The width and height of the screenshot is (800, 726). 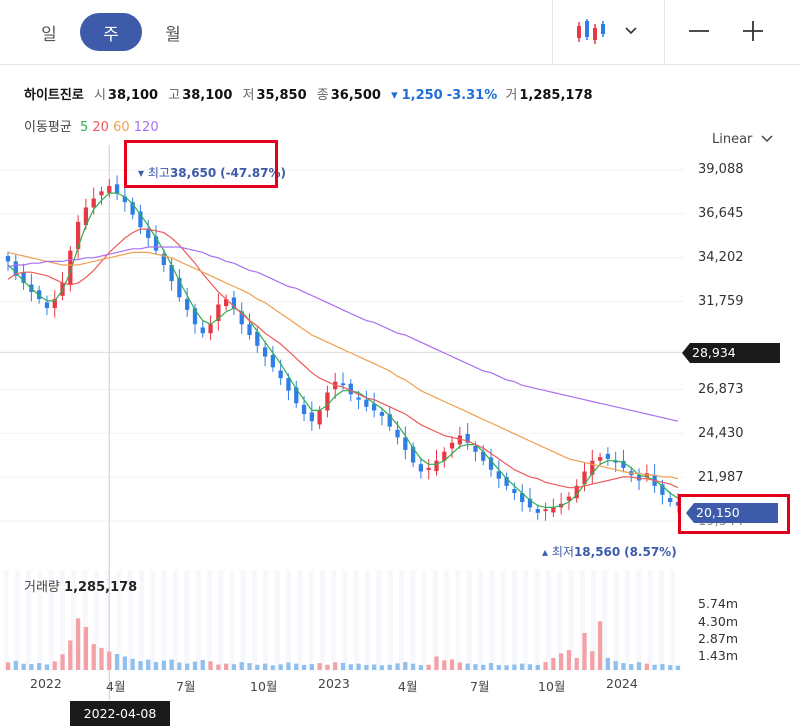 I want to click on y-tick: 36,645, so click(x=721, y=213).